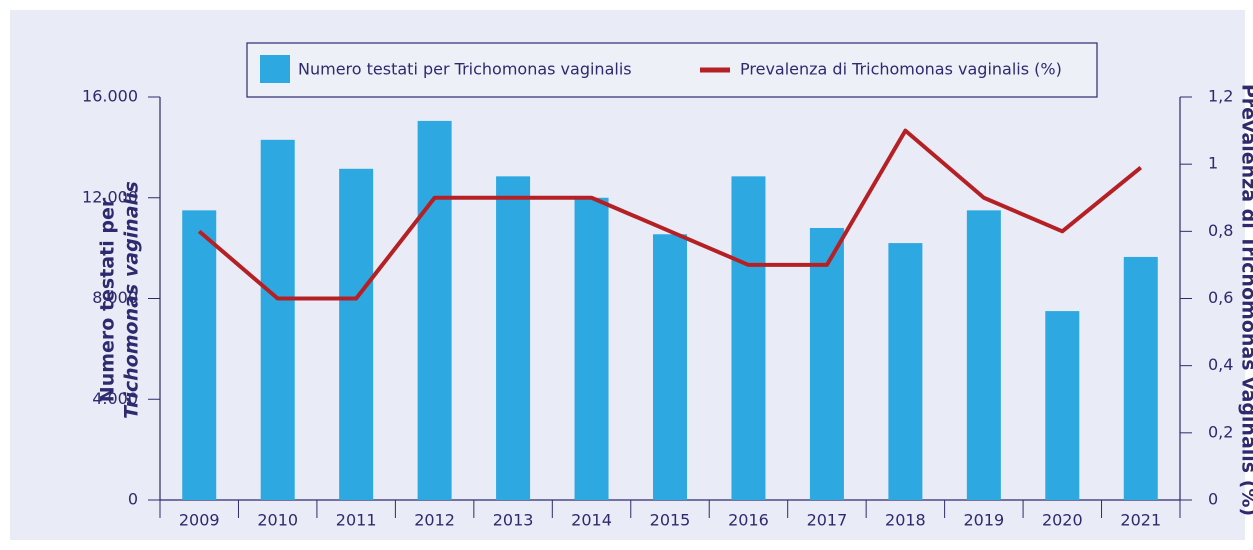  What do you see at coordinates (1213, 163) in the screenshot?
I see `y2-tick-label: 1` at bounding box center [1213, 163].